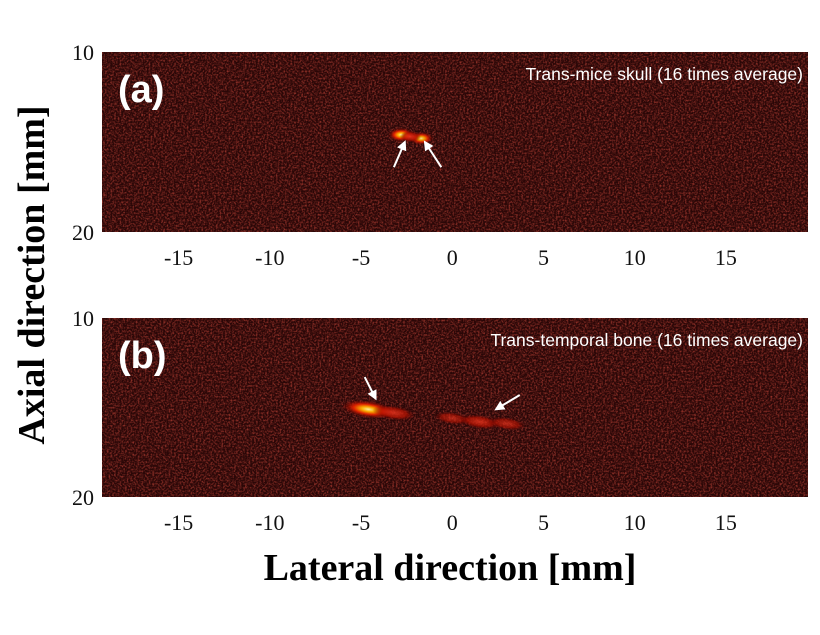  What do you see at coordinates (635, 257) in the screenshot?
I see `x-tick-label-a-10: 10` at bounding box center [635, 257].